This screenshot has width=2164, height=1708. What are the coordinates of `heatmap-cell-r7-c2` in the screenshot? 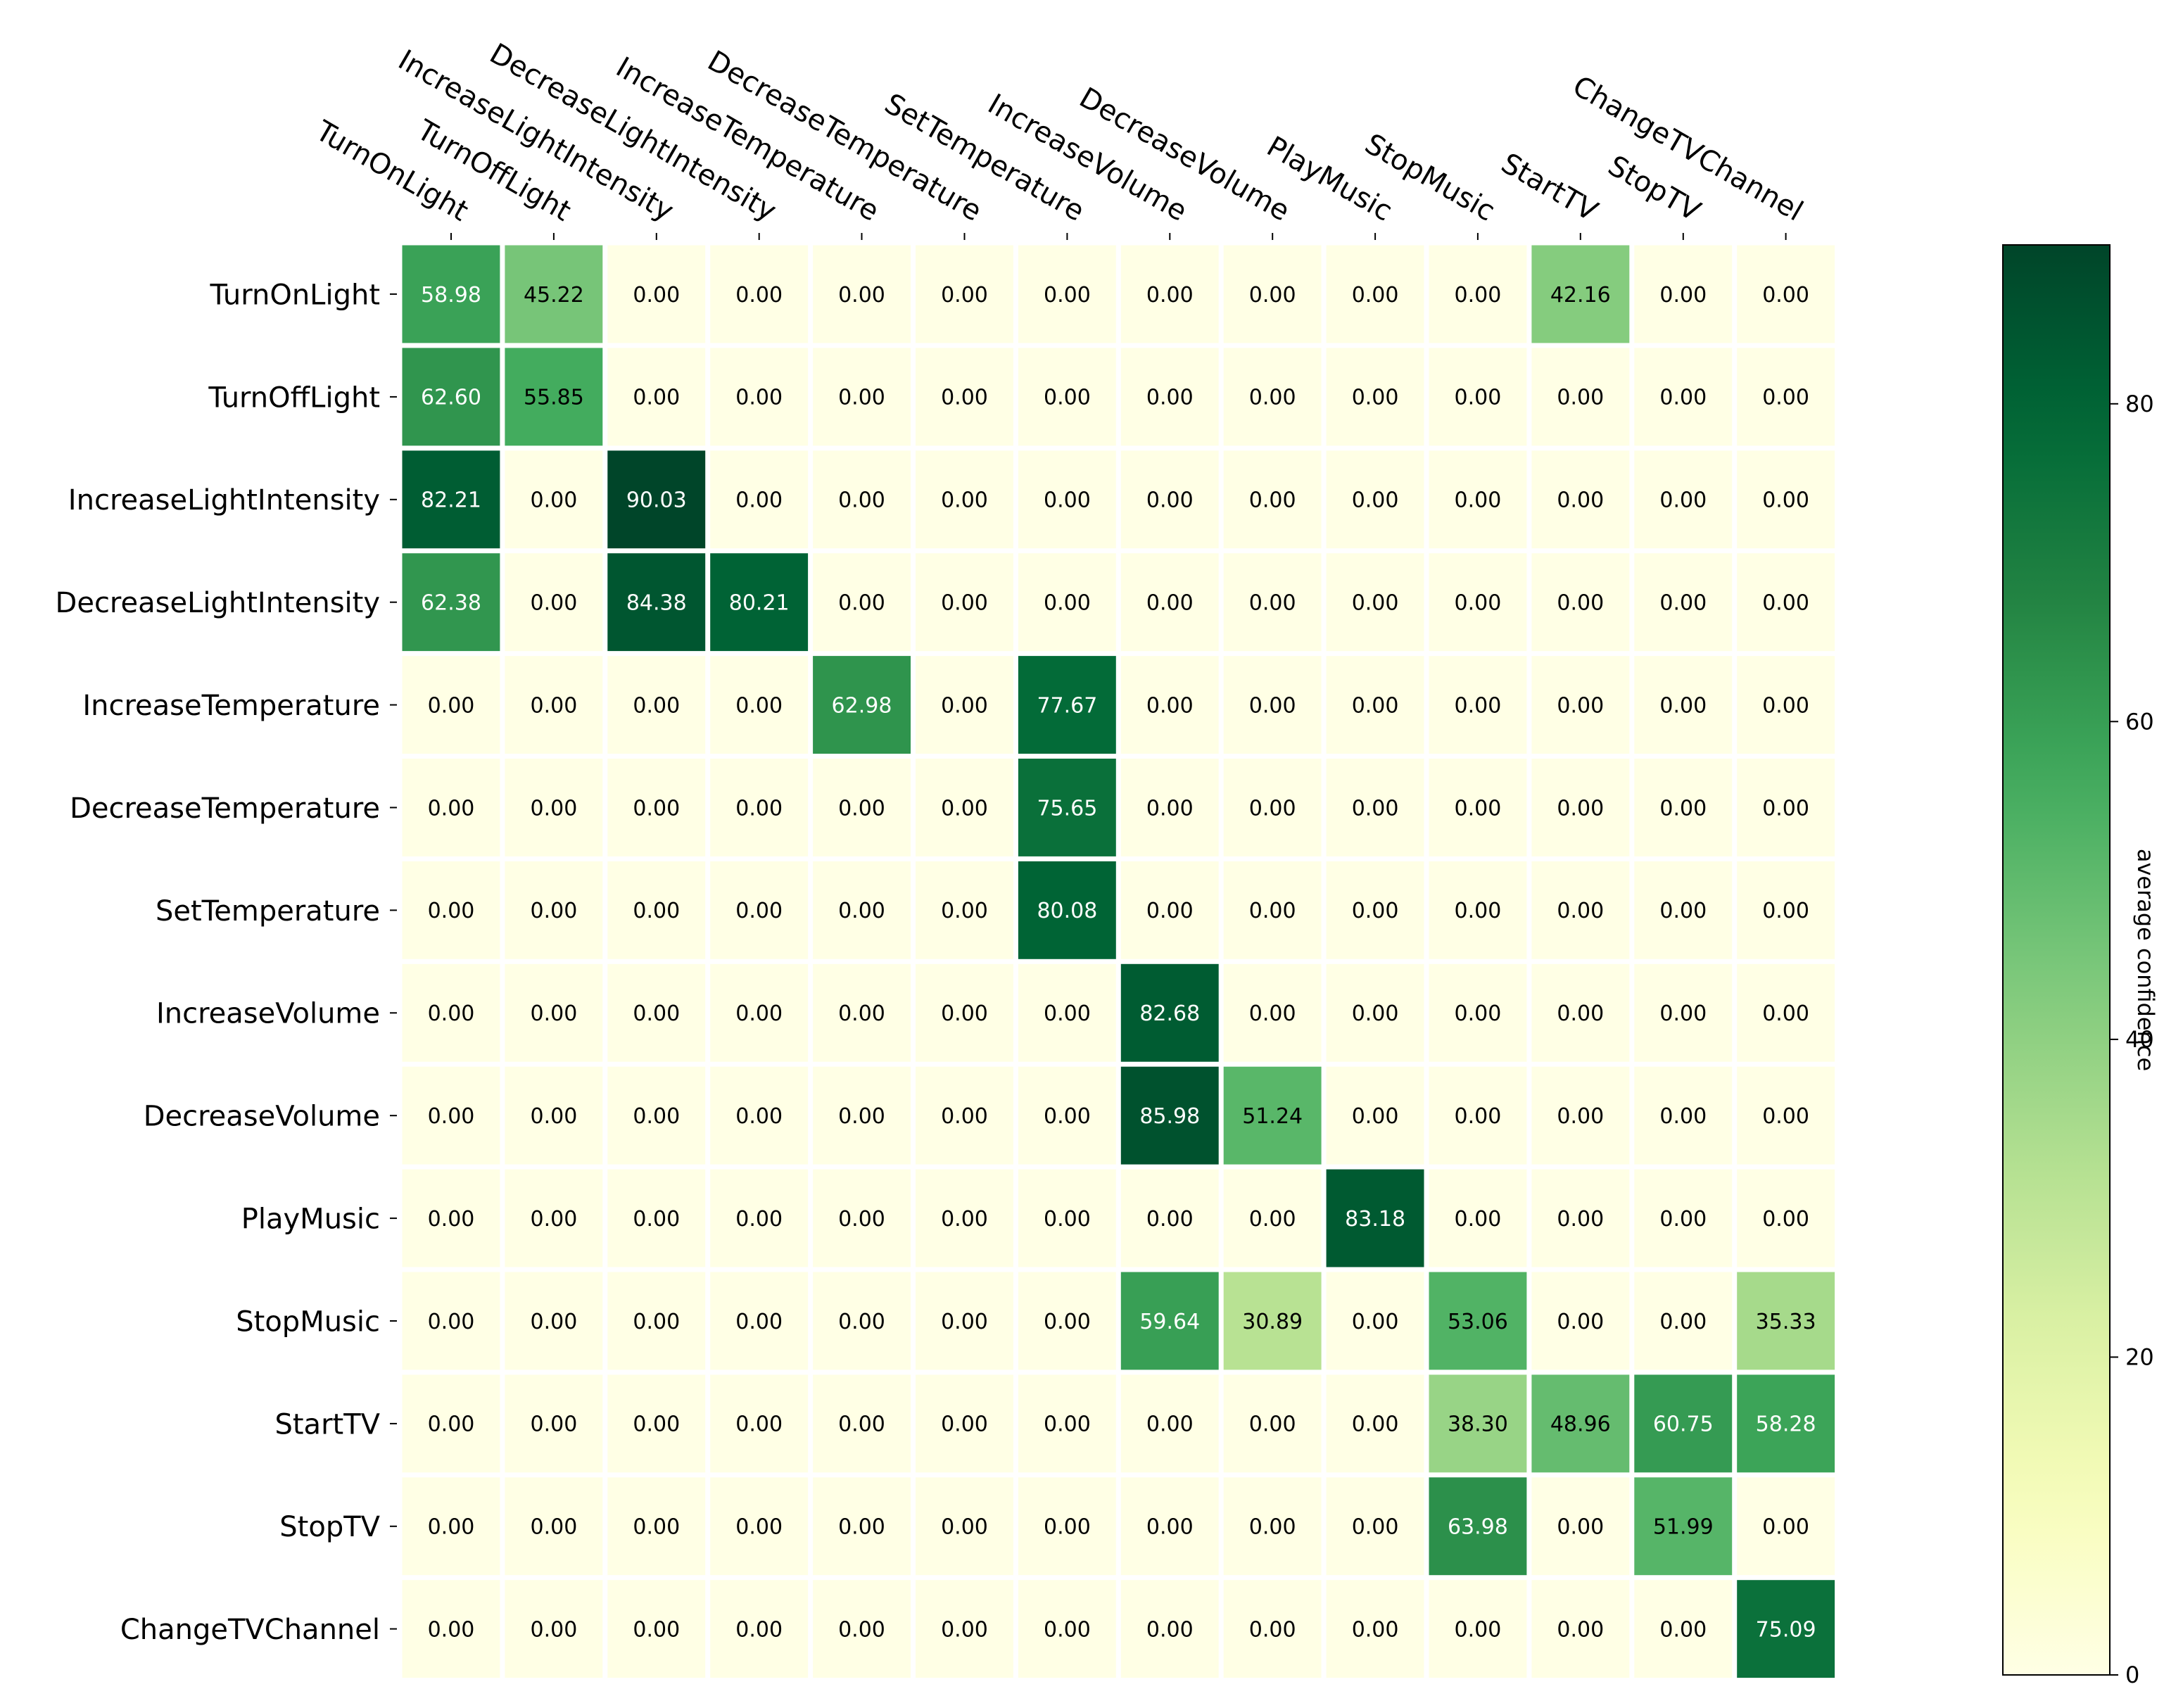 It's located at (656, 1012).